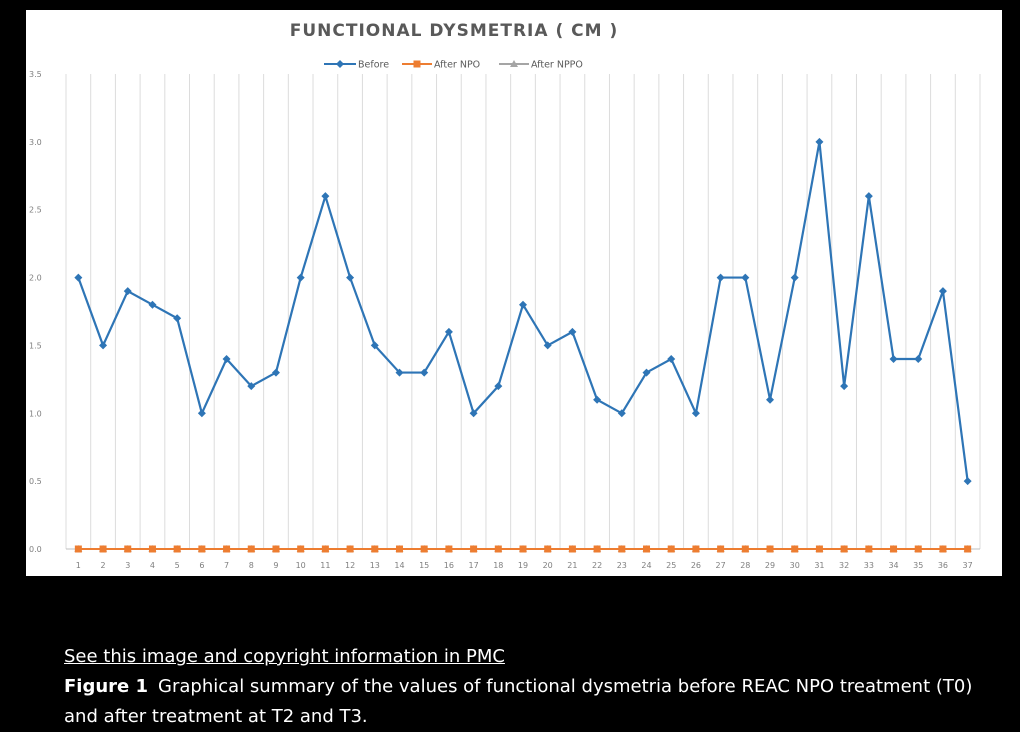  I want to click on x-tick-label: 6, so click(201, 565).